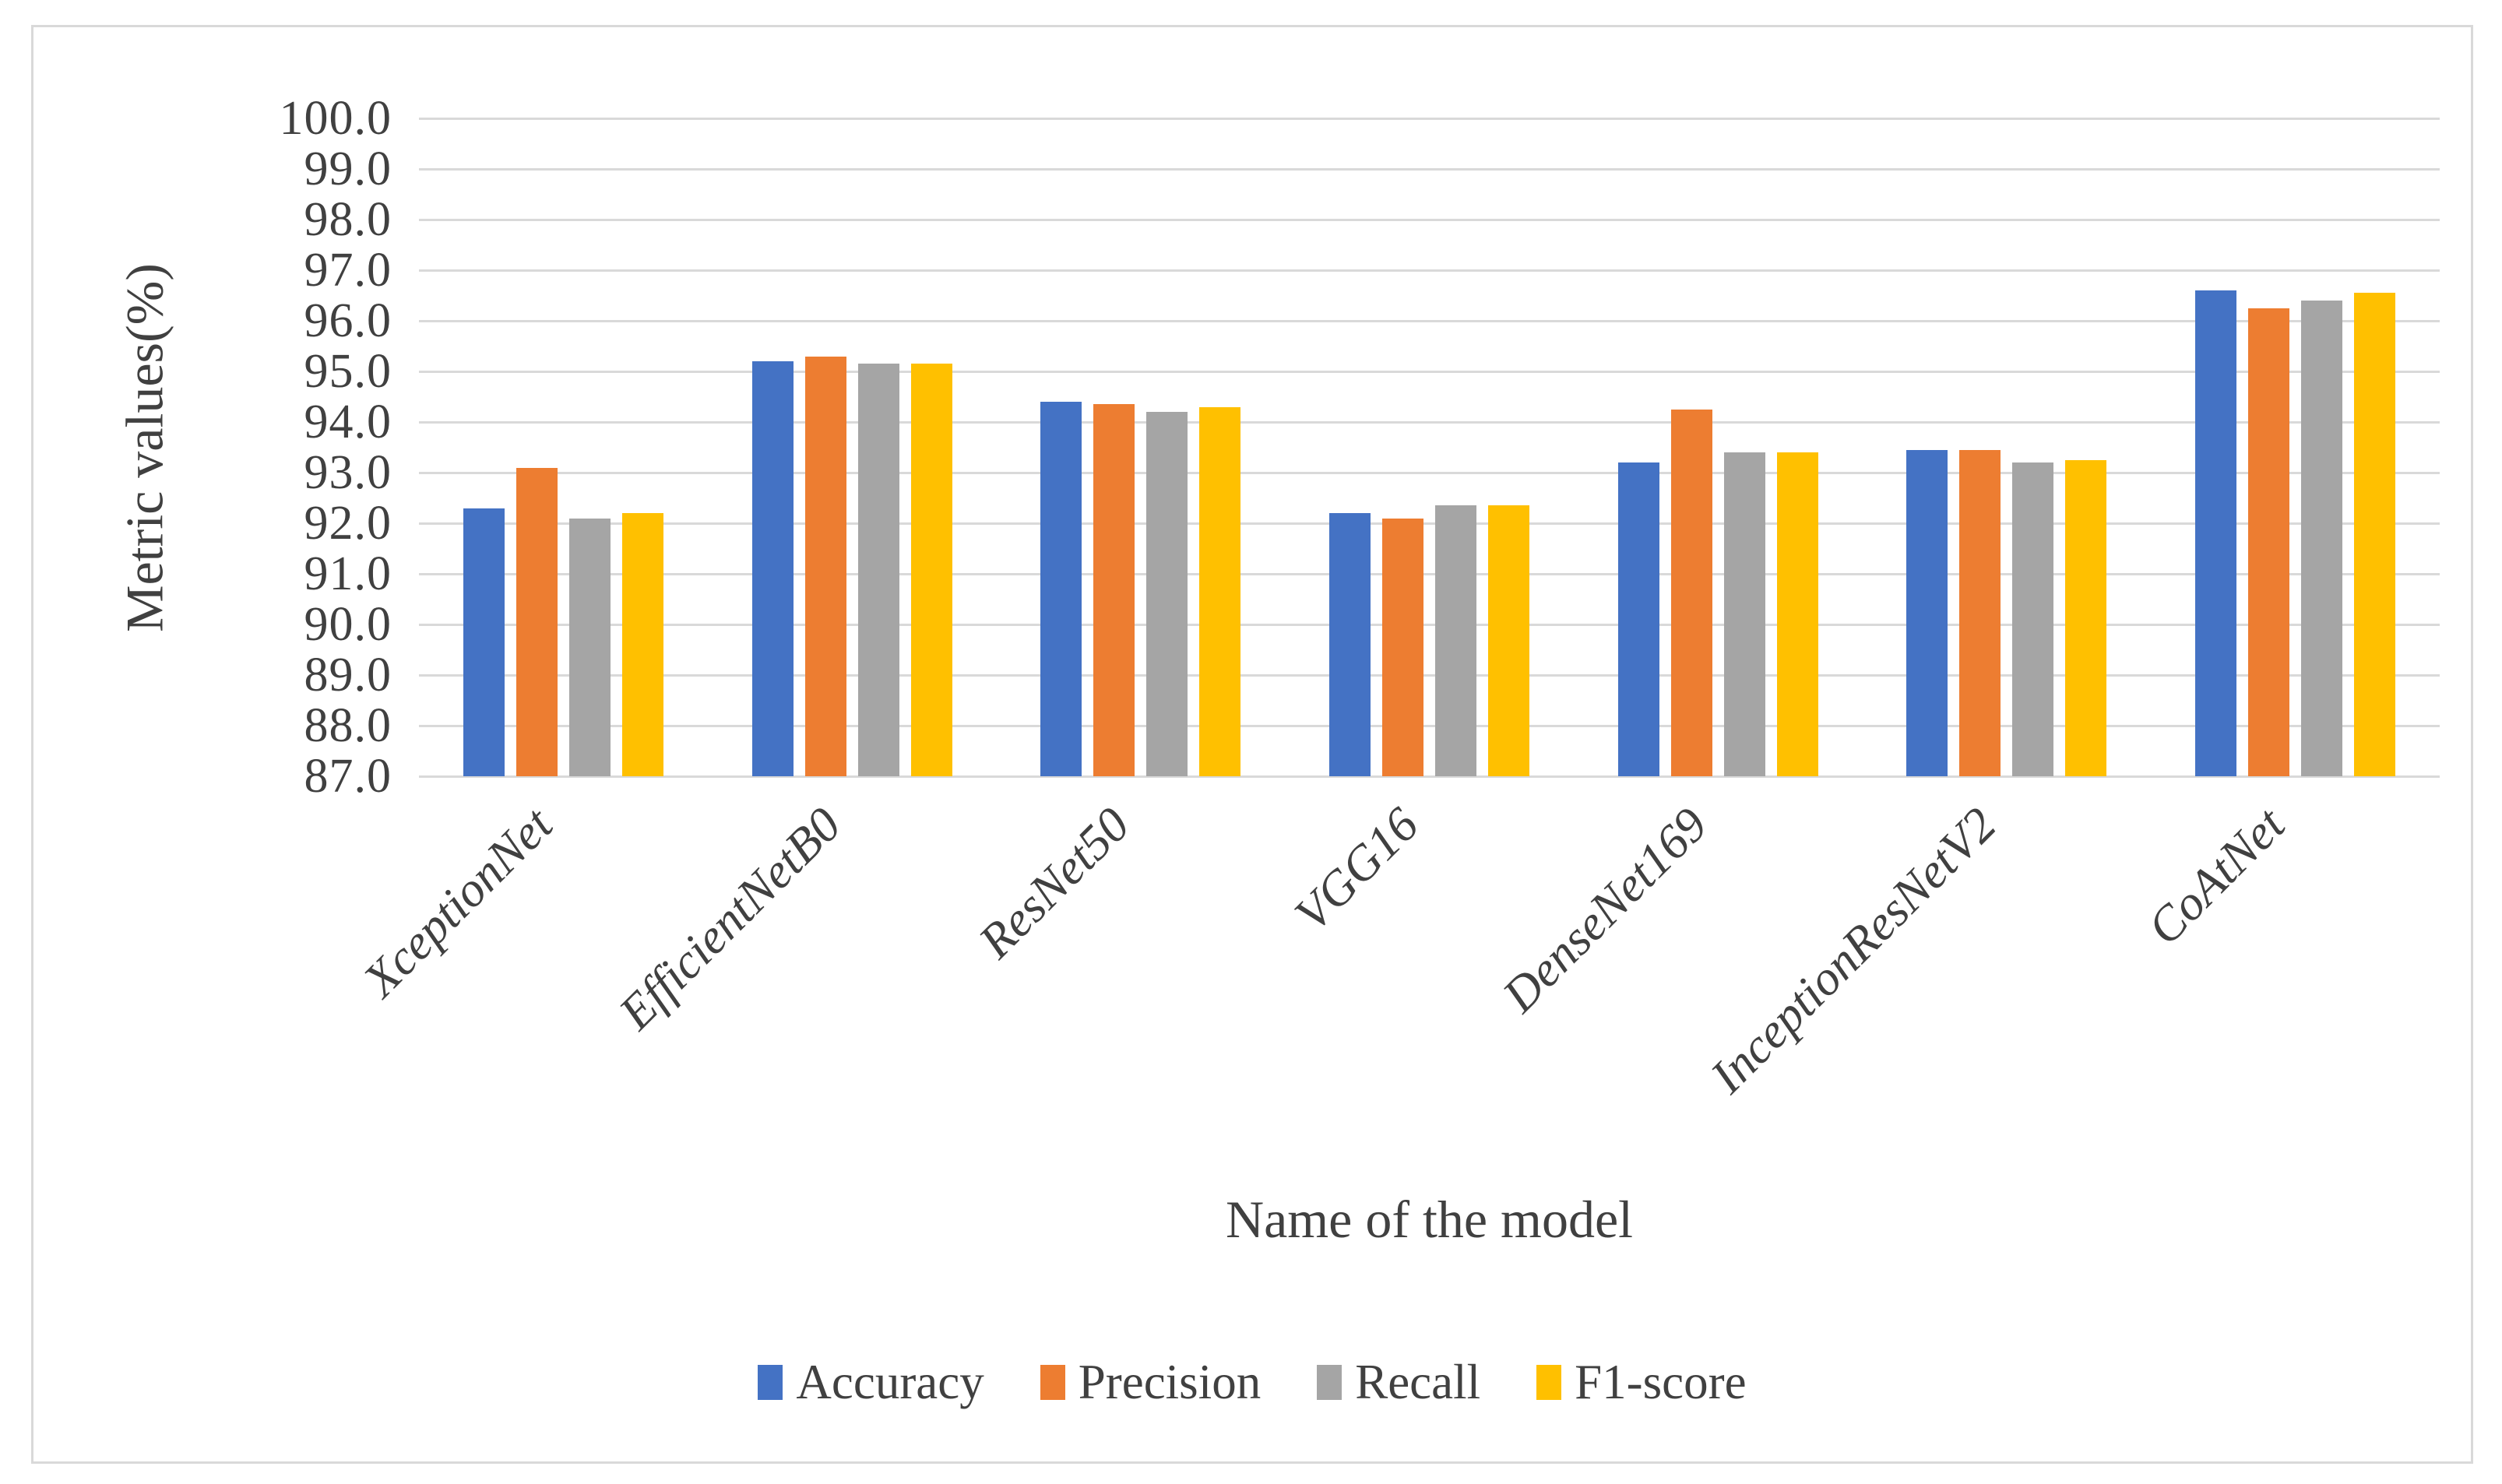 The image size is (2502, 1484). What do you see at coordinates (1350, 645) in the screenshot?
I see `bar-accuracy-vgg16` at bounding box center [1350, 645].